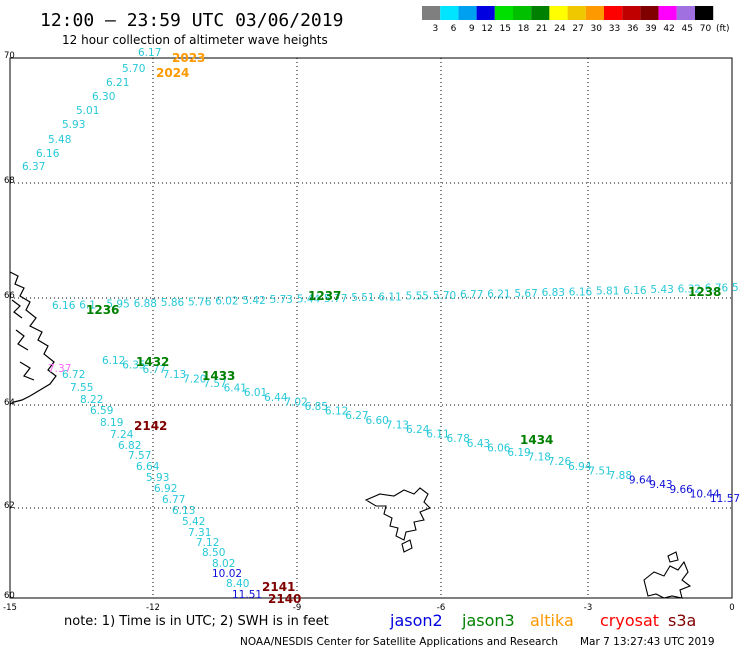 The image size is (740, 650). I want to click on satellite-legend: jason2 jason3 altika cryosat s3a, so click(542, 620).